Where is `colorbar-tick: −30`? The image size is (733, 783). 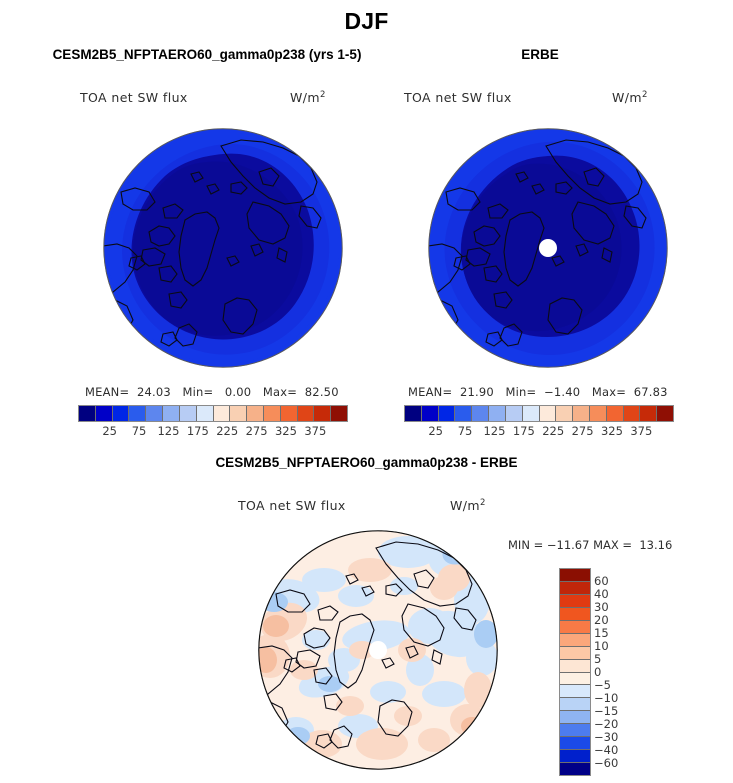 colorbar-tick: −30 is located at coordinates (606, 737).